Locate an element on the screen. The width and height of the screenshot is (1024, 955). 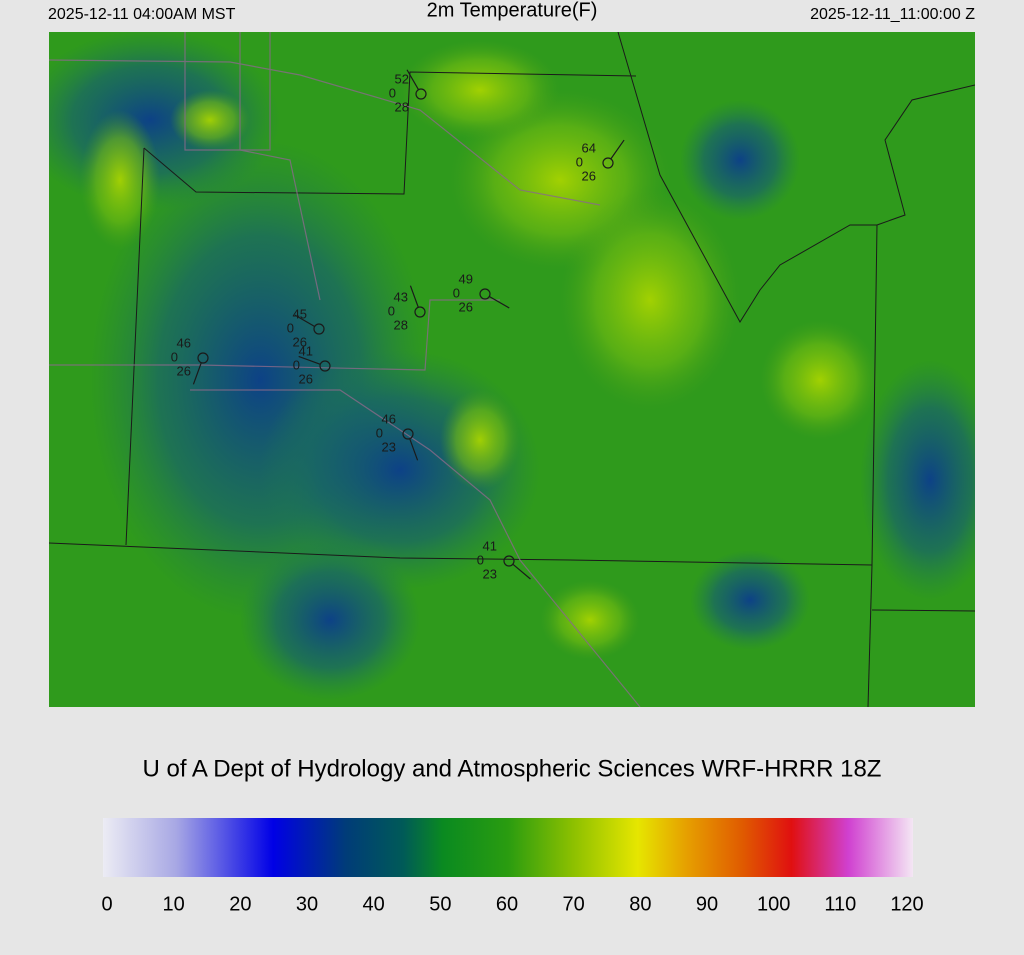
colorbar-tick-label: 20 is located at coordinates (240, 904).